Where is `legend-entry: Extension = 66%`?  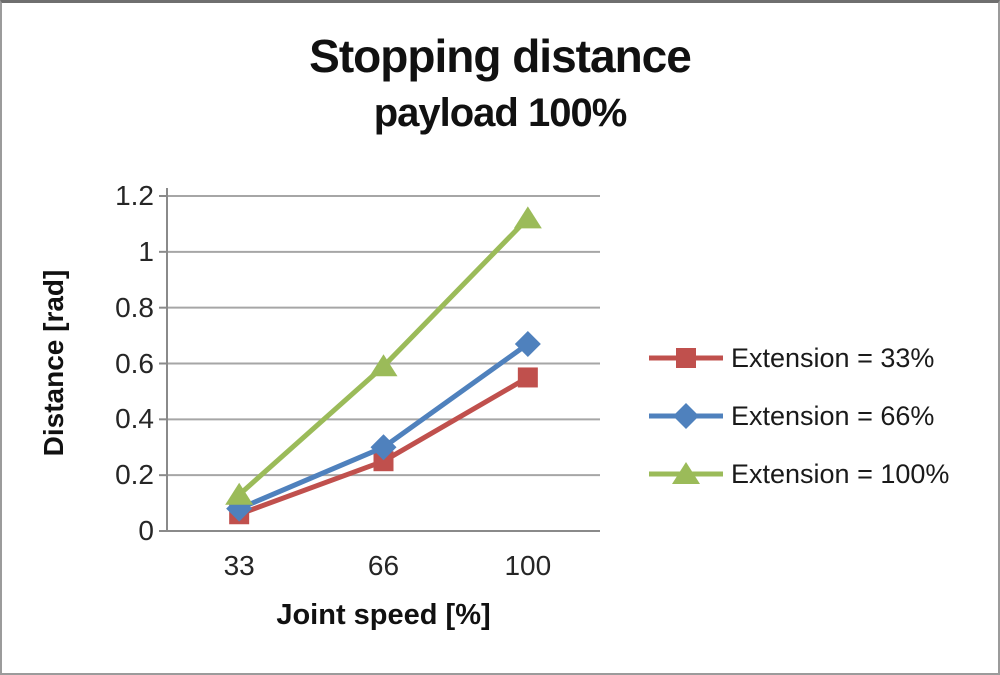 legend-entry: Extension = 66% is located at coordinates (798, 416).